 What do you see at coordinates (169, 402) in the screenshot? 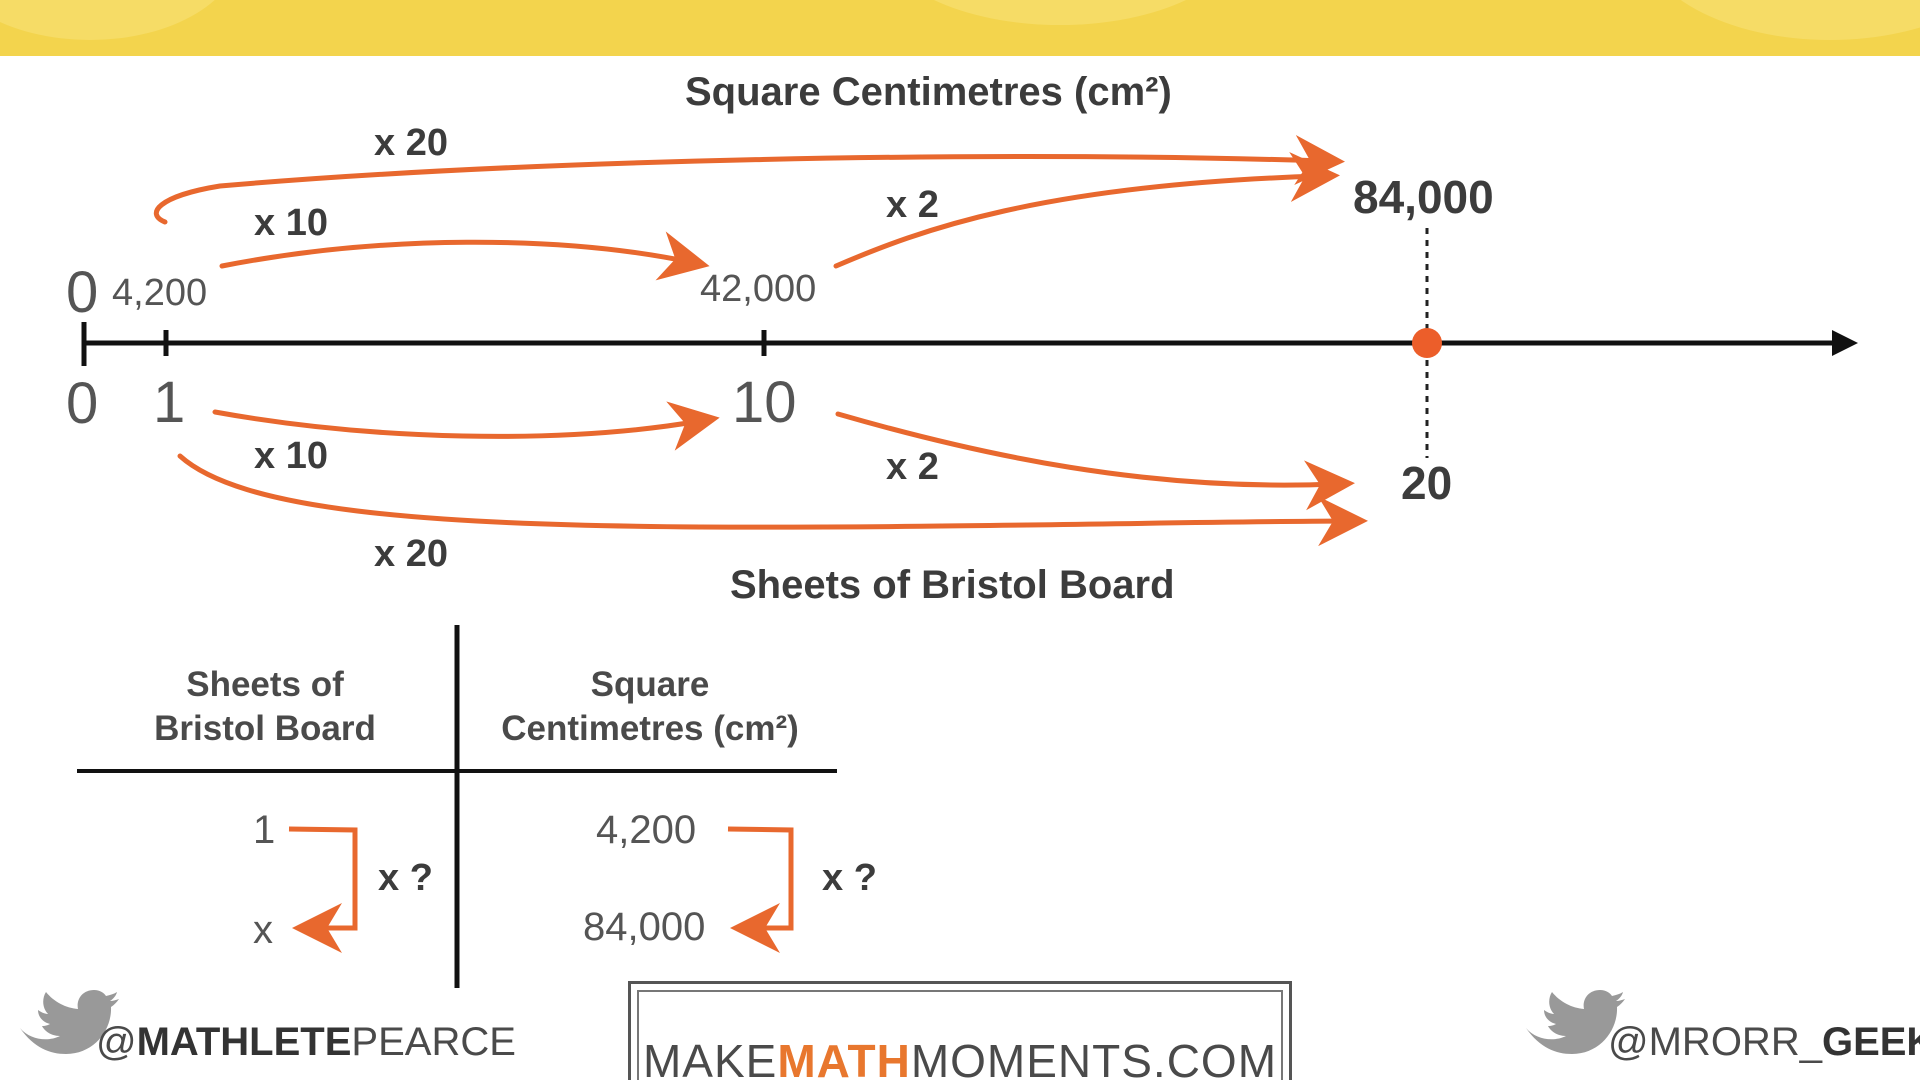
I see `bottom-label-one: 1` at bounding box center [169, 402].